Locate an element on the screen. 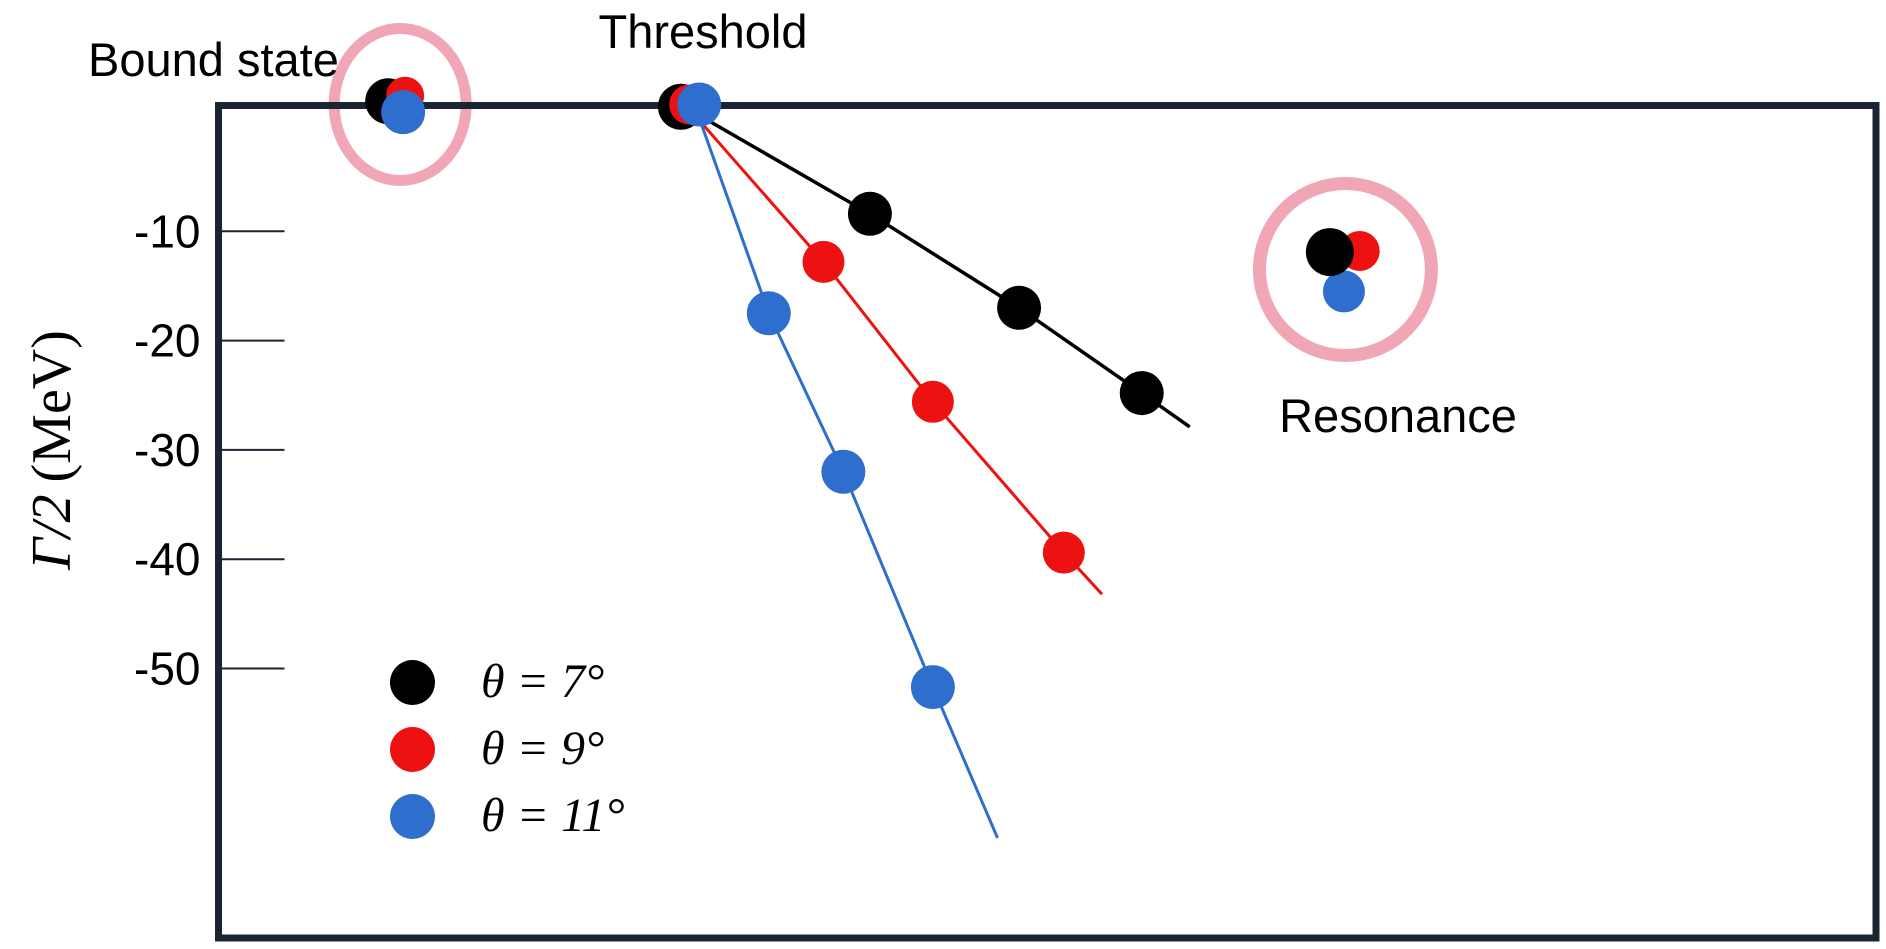  y-tick-label: -20 is located at coordinates (167, 341).